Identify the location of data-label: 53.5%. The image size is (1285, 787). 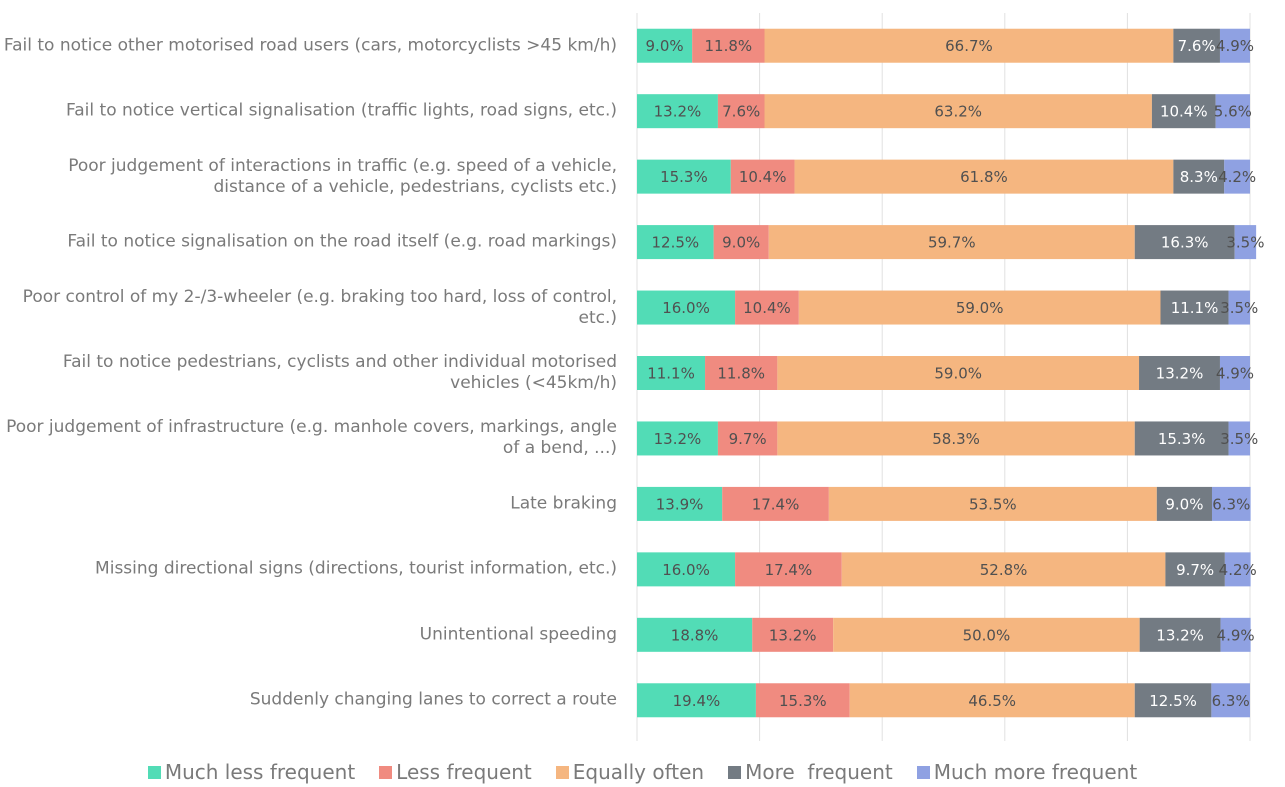
(993, 504).